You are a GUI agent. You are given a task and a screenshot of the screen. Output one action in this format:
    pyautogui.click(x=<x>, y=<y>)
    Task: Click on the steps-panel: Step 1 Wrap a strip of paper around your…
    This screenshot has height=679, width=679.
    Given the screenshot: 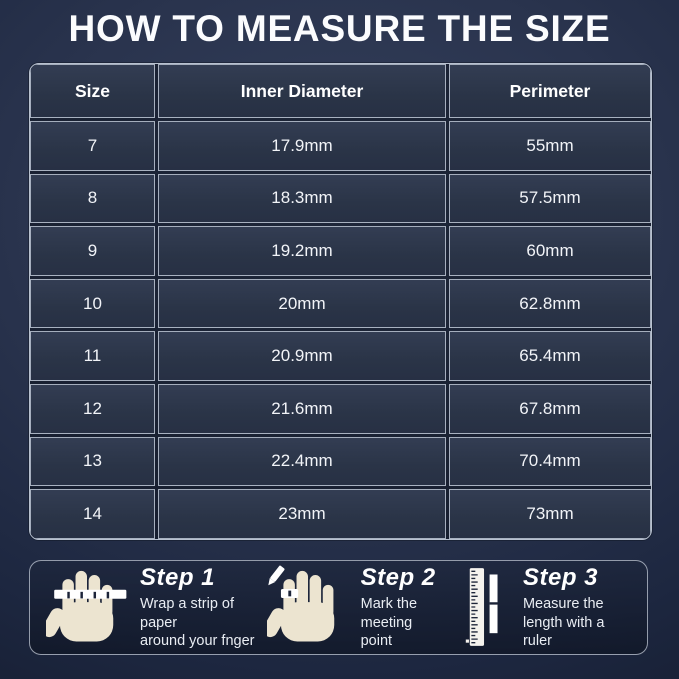 What is the action you would take?
    pyautogui.click(x=338, y=607)
    